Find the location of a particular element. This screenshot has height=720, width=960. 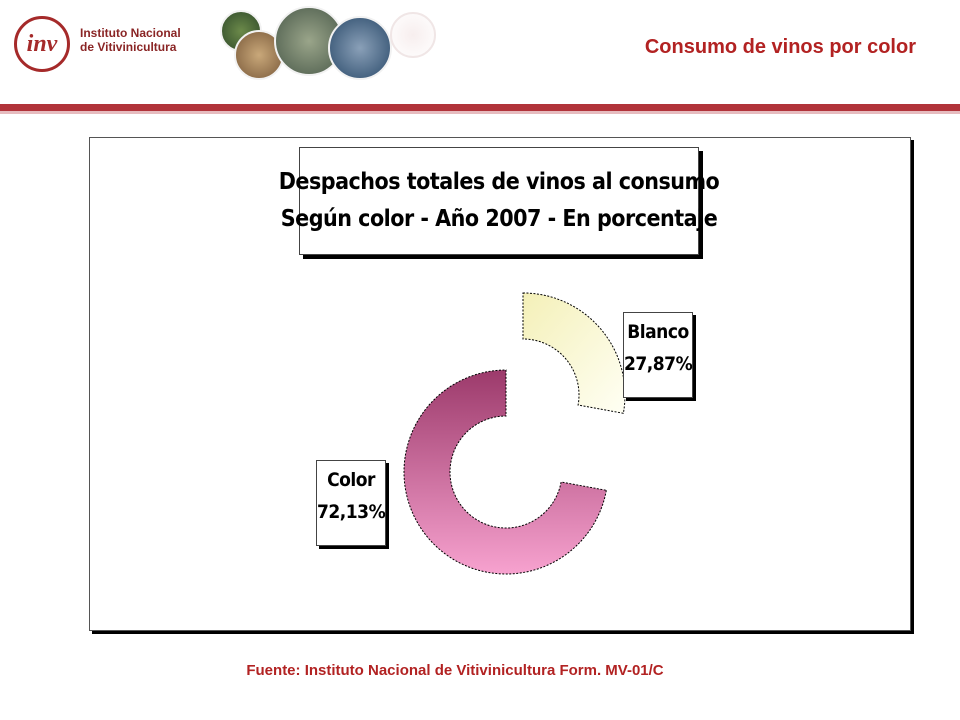

inv-logo: inv is located at coordinates (42, 44).